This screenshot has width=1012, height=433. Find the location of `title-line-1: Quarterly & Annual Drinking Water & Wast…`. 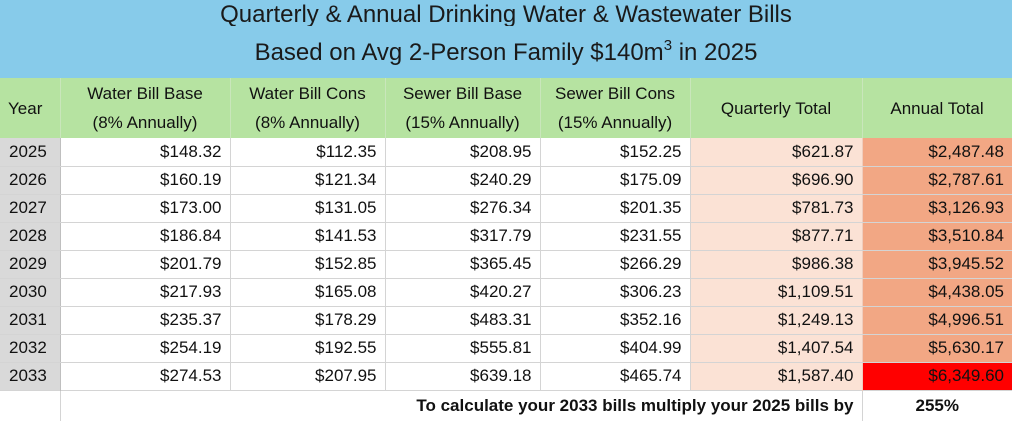

title-line-1: Quarterly & Annual Drinking Water & Wast… is located at coordinates (506, 13).